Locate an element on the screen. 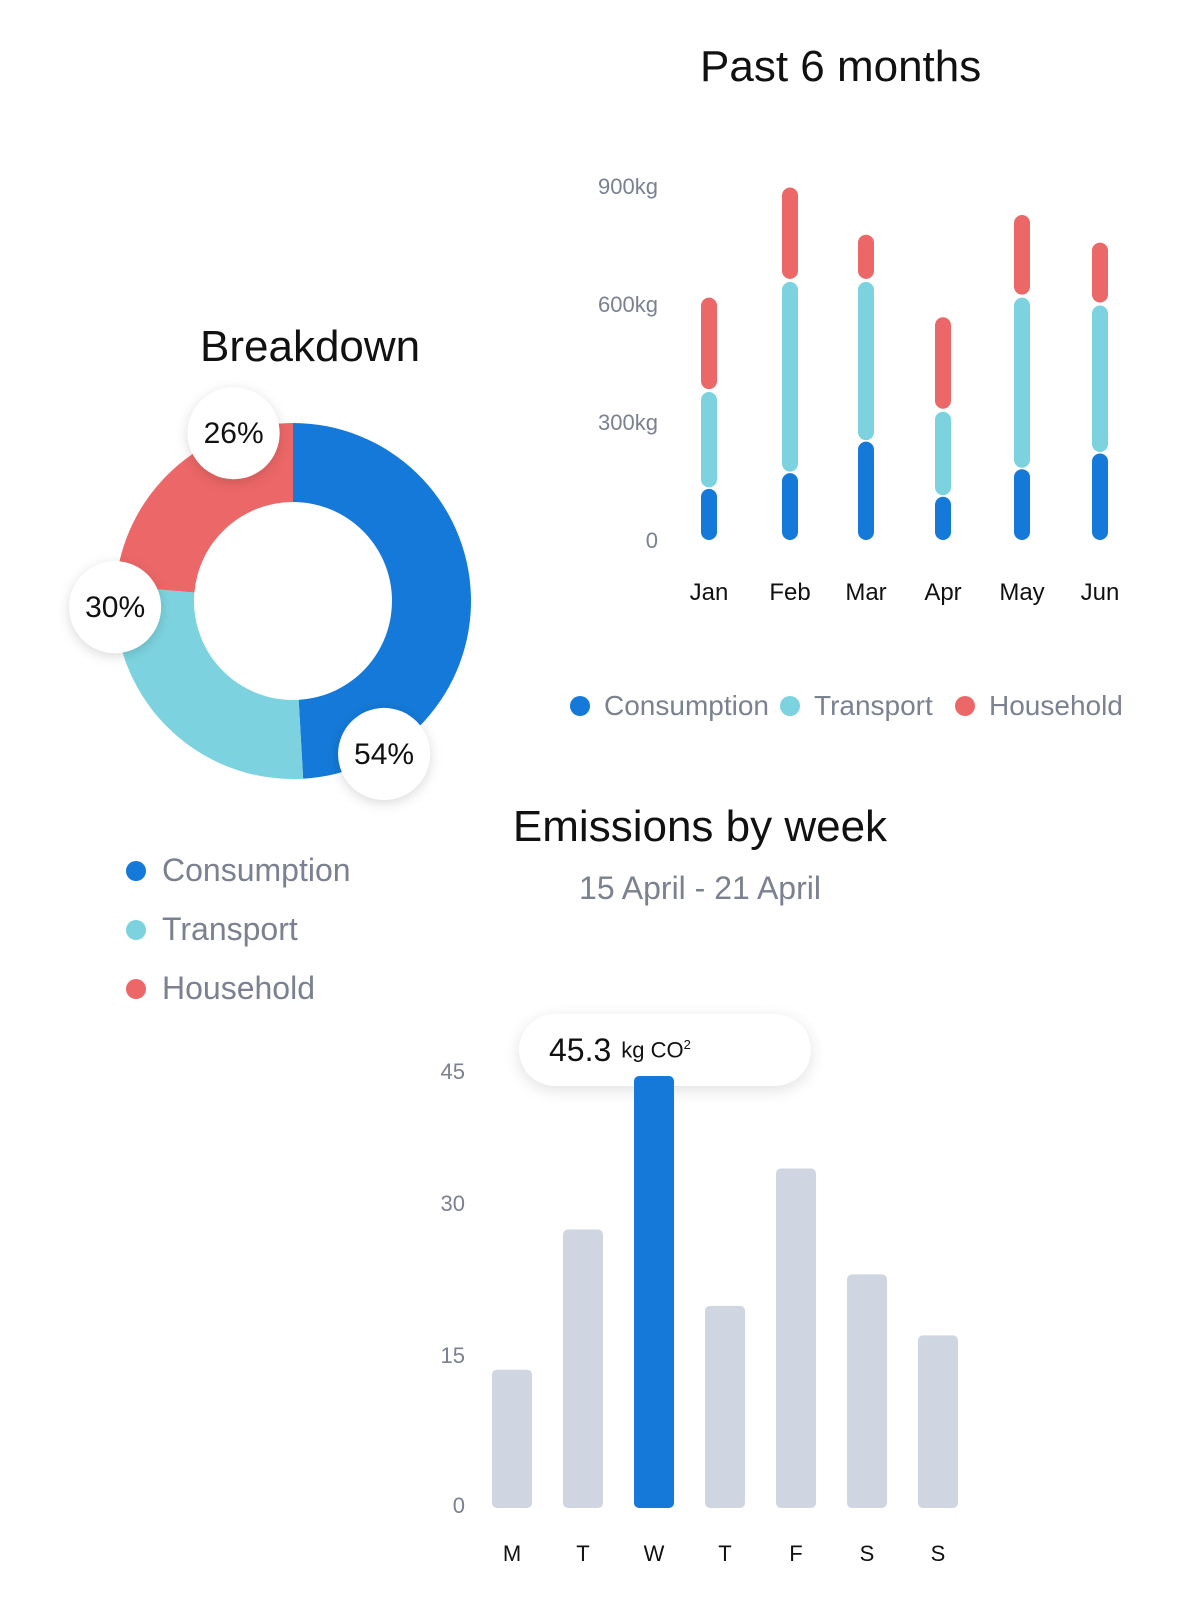 This screenshot has width=1186, height=1624. svg-text: 54% is located at coordinates (384, 754).